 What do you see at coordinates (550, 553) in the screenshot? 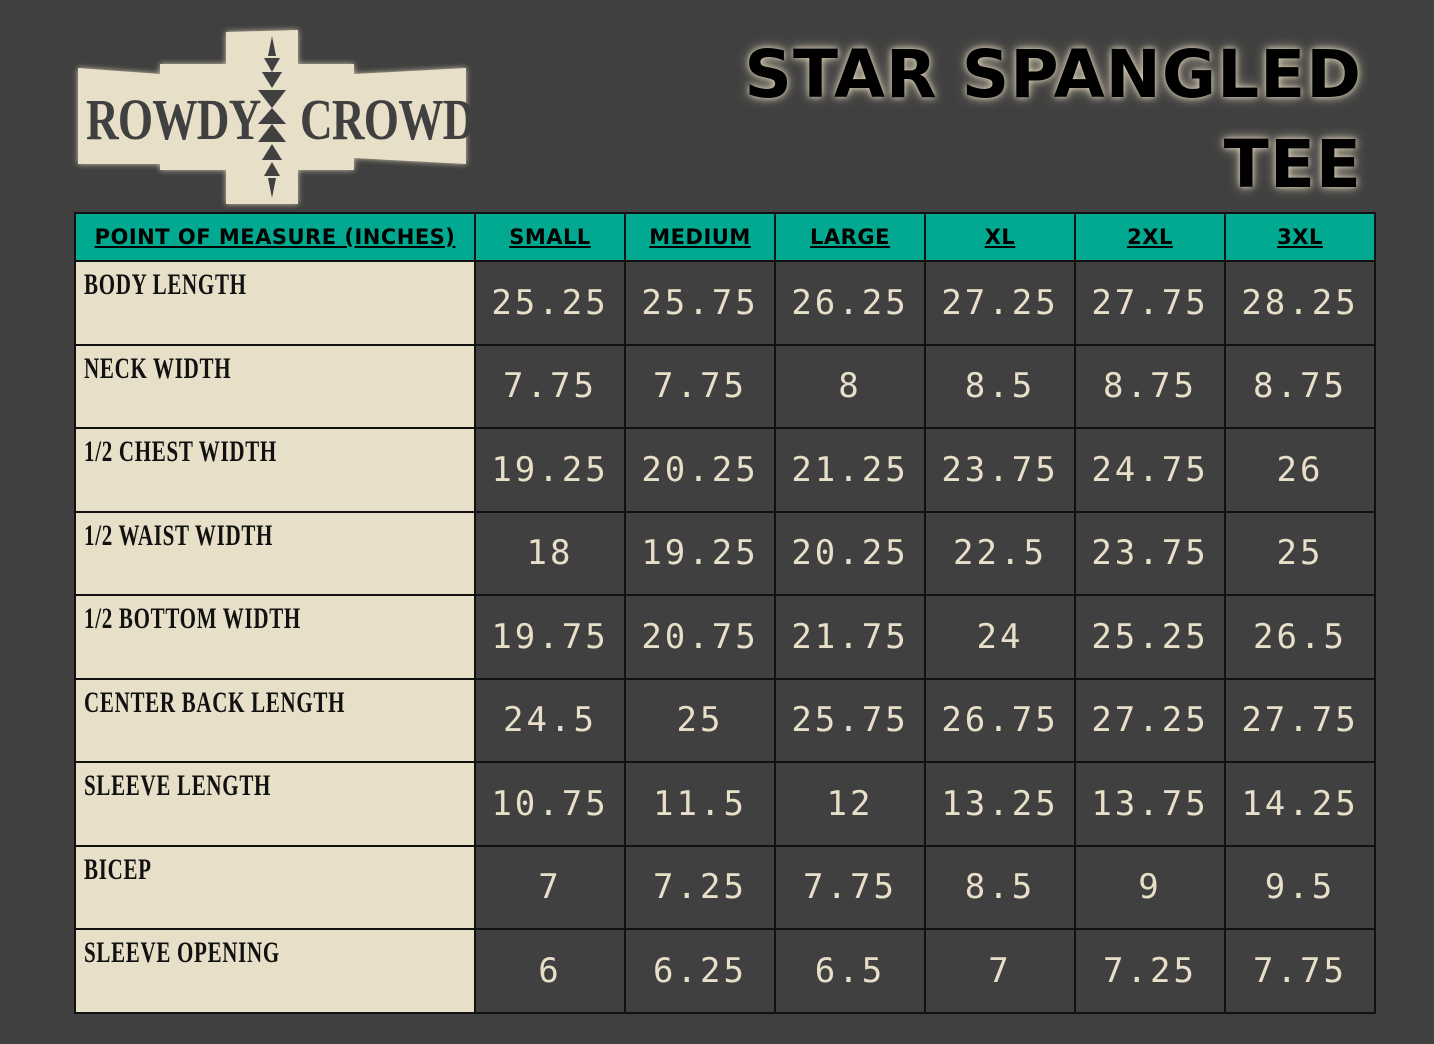
I see `measure-value: 18` at bounding box center [550, 553].